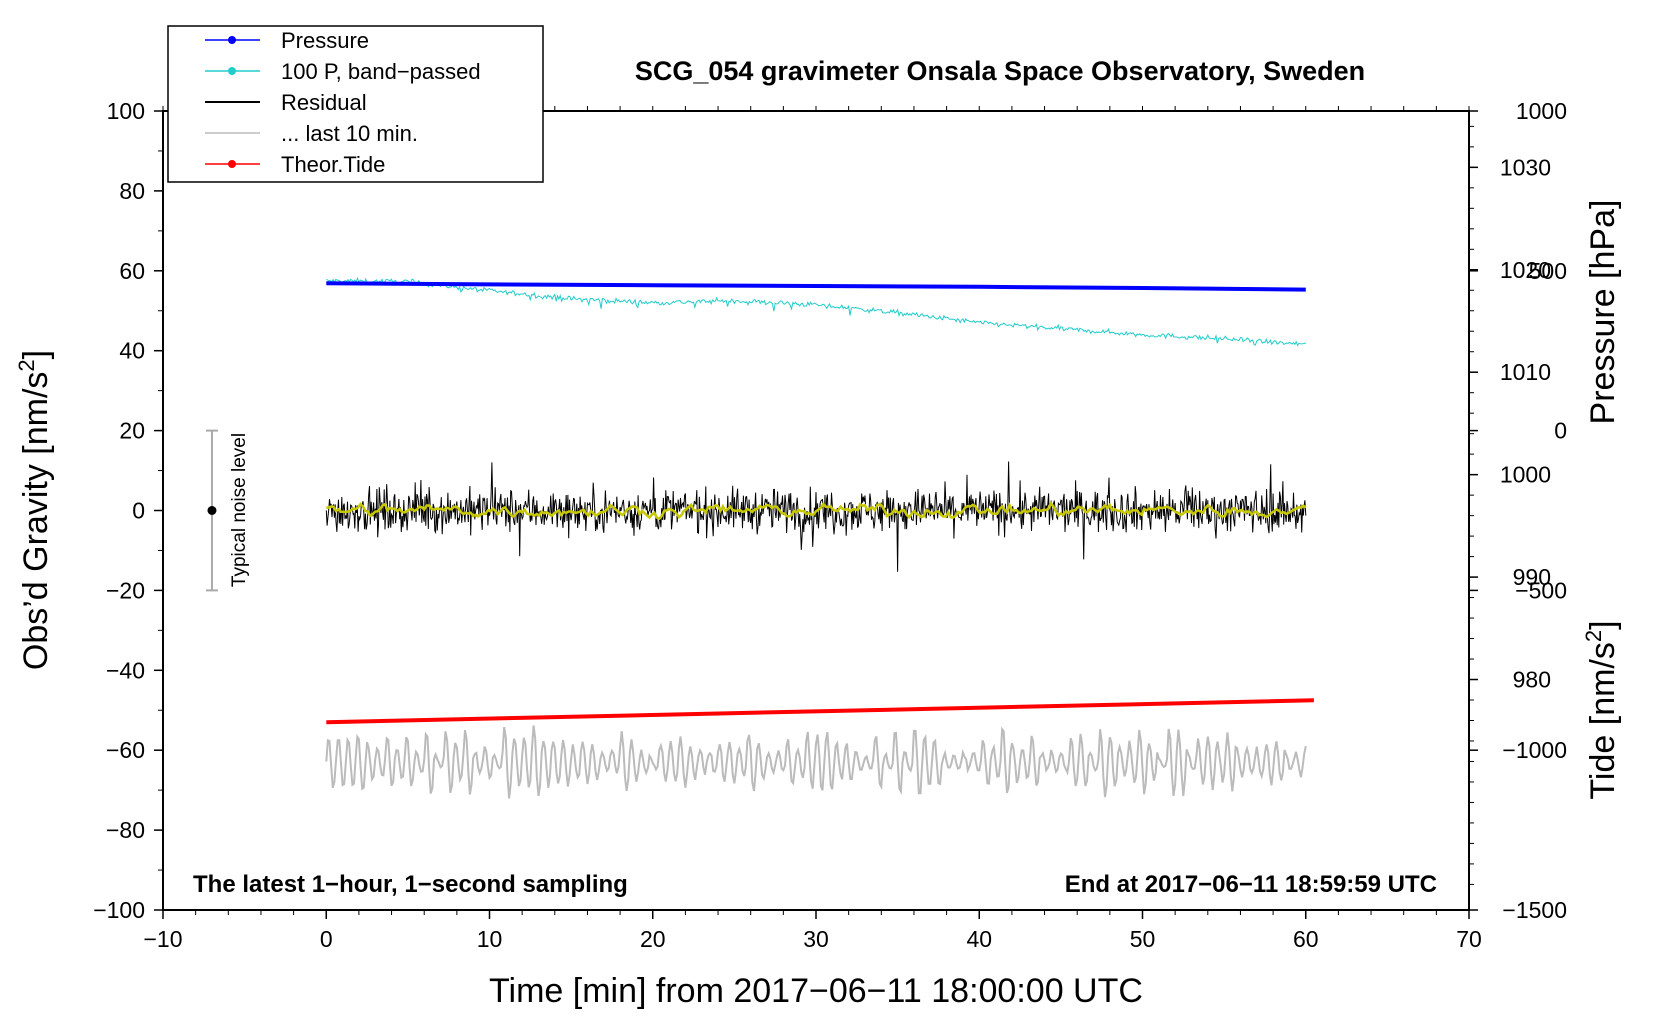 The height and width of the screenshot is (1020, 1660). I want to click on footer-left-note: The latest 1−hour, 1−second sampling, so click(410, 884).